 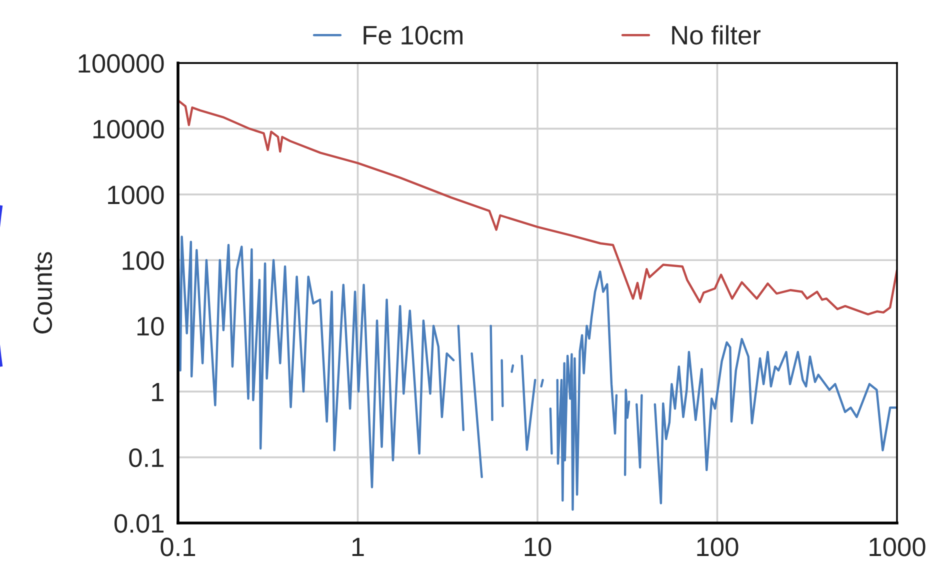 What do you see at coordinates (143, 260) in the screenshot?
I see `y-tick-label: 100` at bounding box center [143, 260].